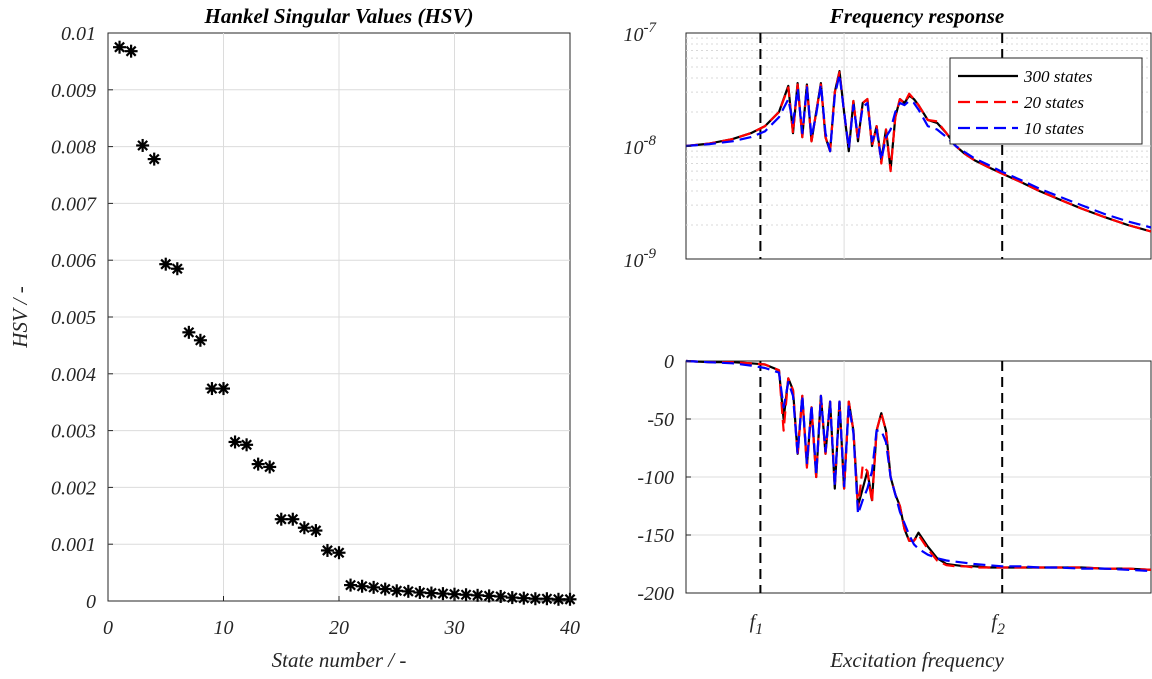 The height and width of the screenshot is (679, 1152). Describe the element at coordinates (655, 594) in the screenshot. I see `phase-ytick-label: -200` at that location.